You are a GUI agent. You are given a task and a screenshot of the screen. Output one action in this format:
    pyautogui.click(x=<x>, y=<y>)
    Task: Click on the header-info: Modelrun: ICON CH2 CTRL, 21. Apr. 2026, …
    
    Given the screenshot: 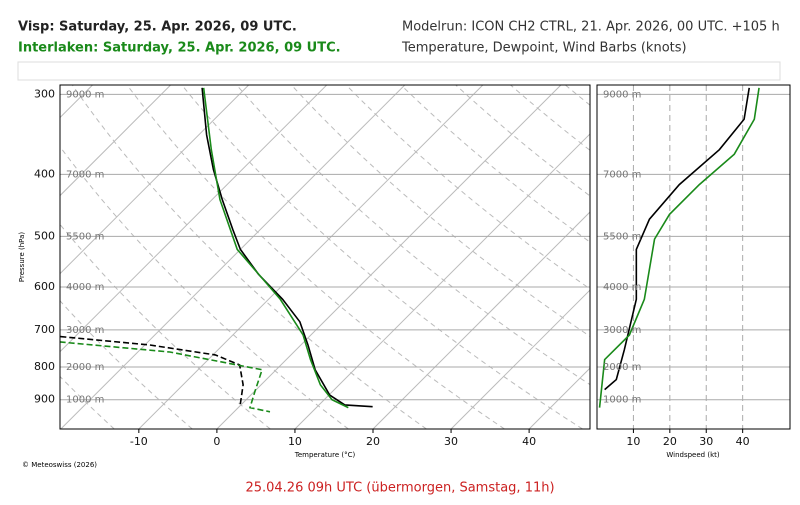 What is the action you would take?
    pyautogui.click(x=591, y=27)
    